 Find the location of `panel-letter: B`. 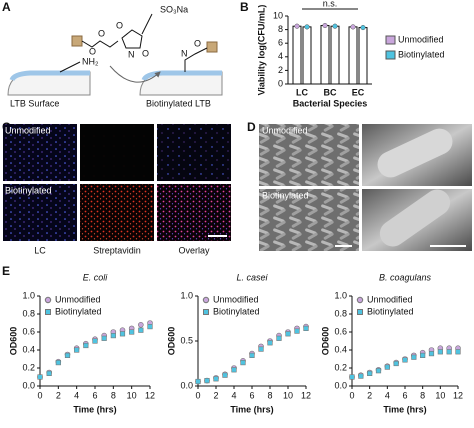

panel-letter: B is located at coordinates (244, 7).